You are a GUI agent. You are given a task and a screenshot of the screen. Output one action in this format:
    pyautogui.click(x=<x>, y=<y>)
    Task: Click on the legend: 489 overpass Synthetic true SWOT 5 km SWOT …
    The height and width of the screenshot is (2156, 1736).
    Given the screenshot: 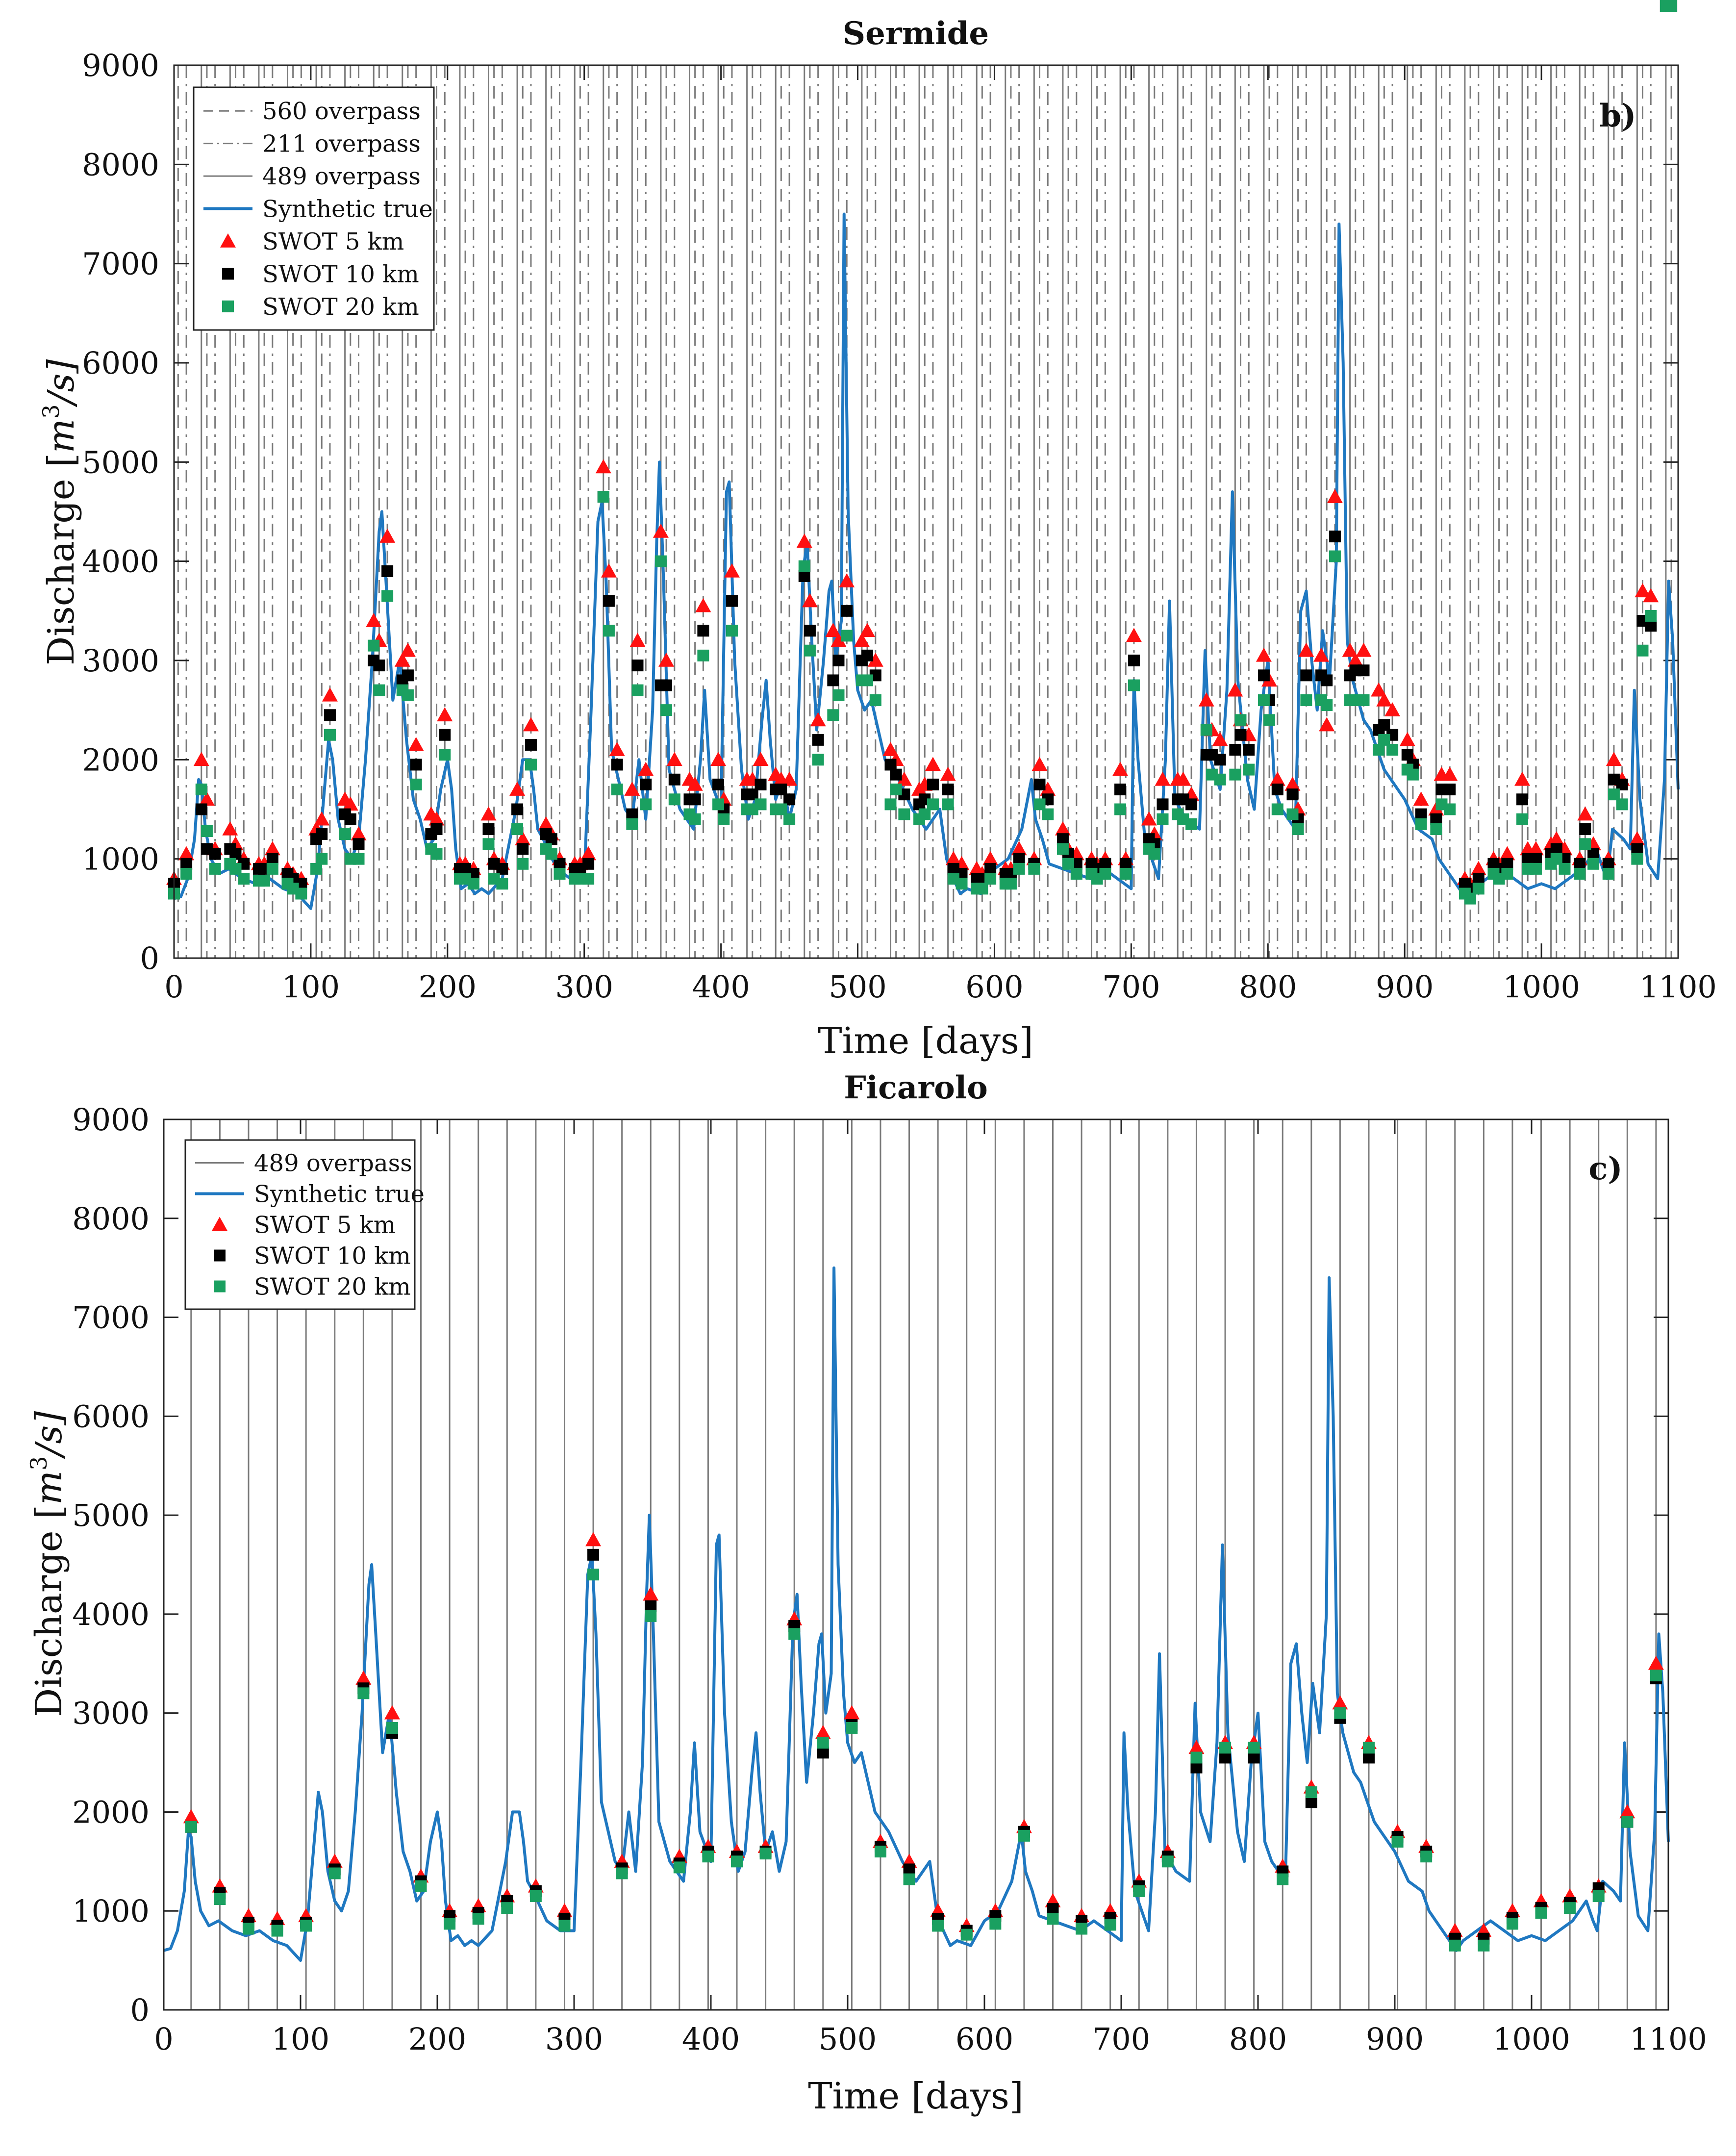 What is the action you would take?
    pyautogui.click(x=305, y=1225)
    